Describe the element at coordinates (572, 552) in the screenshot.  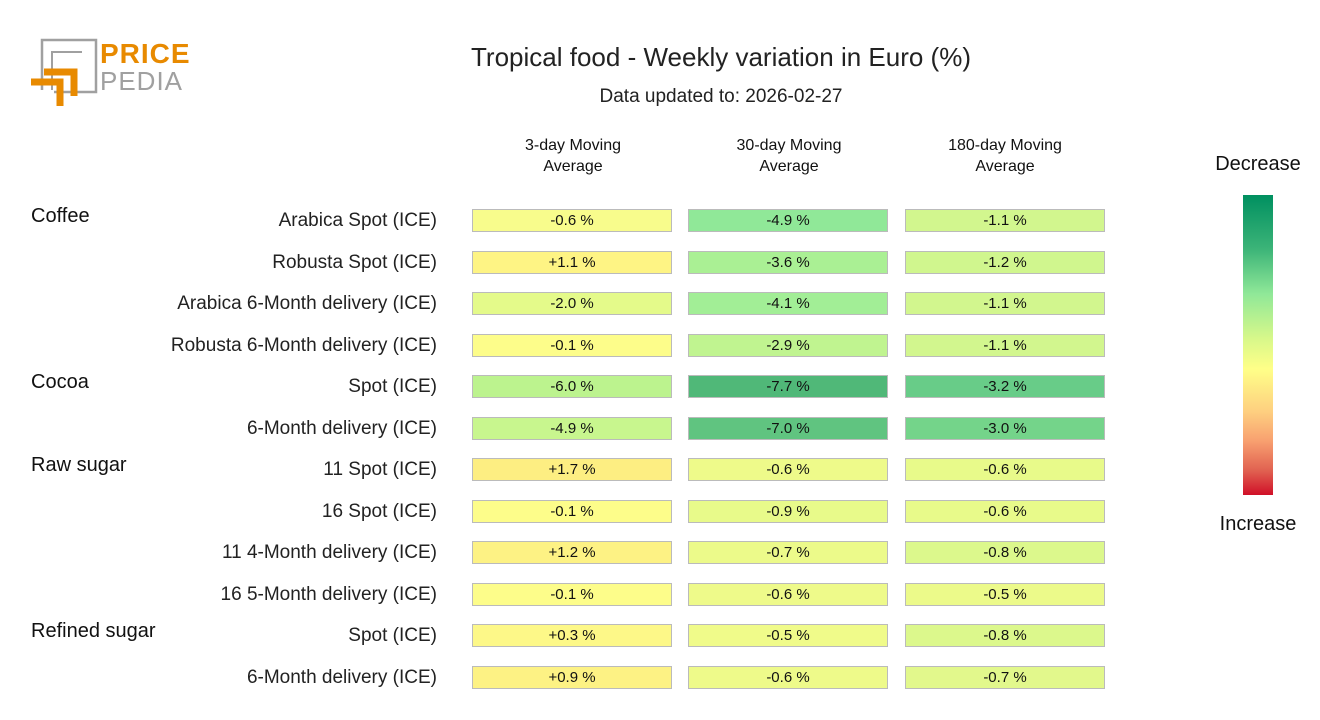
I see `heatmap-cell: +1.2 %` at that location.